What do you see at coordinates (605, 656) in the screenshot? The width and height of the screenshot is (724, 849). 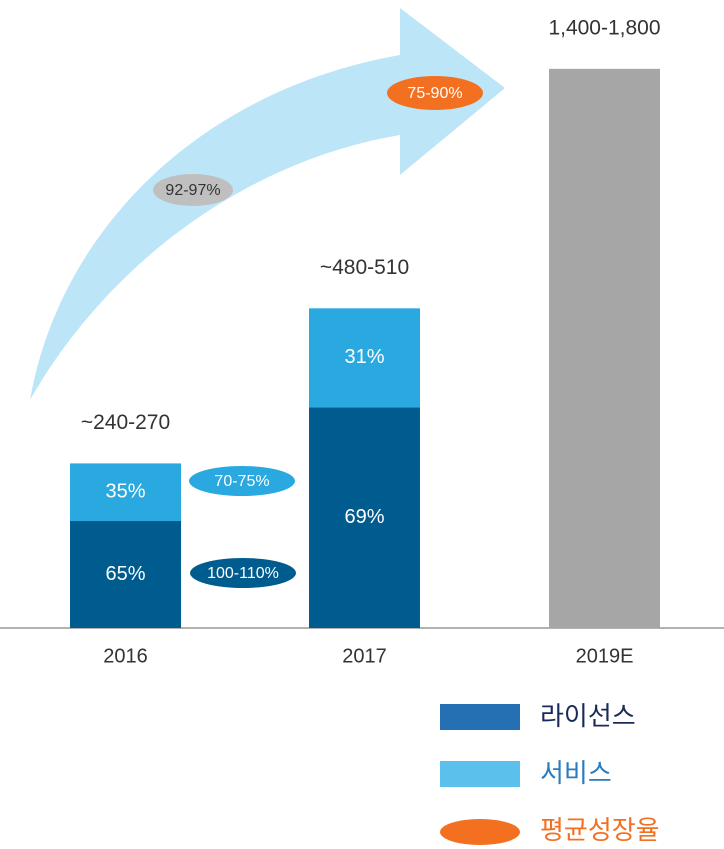 I see `x-tick-label: 2019E` at bounding box center [605, 656].